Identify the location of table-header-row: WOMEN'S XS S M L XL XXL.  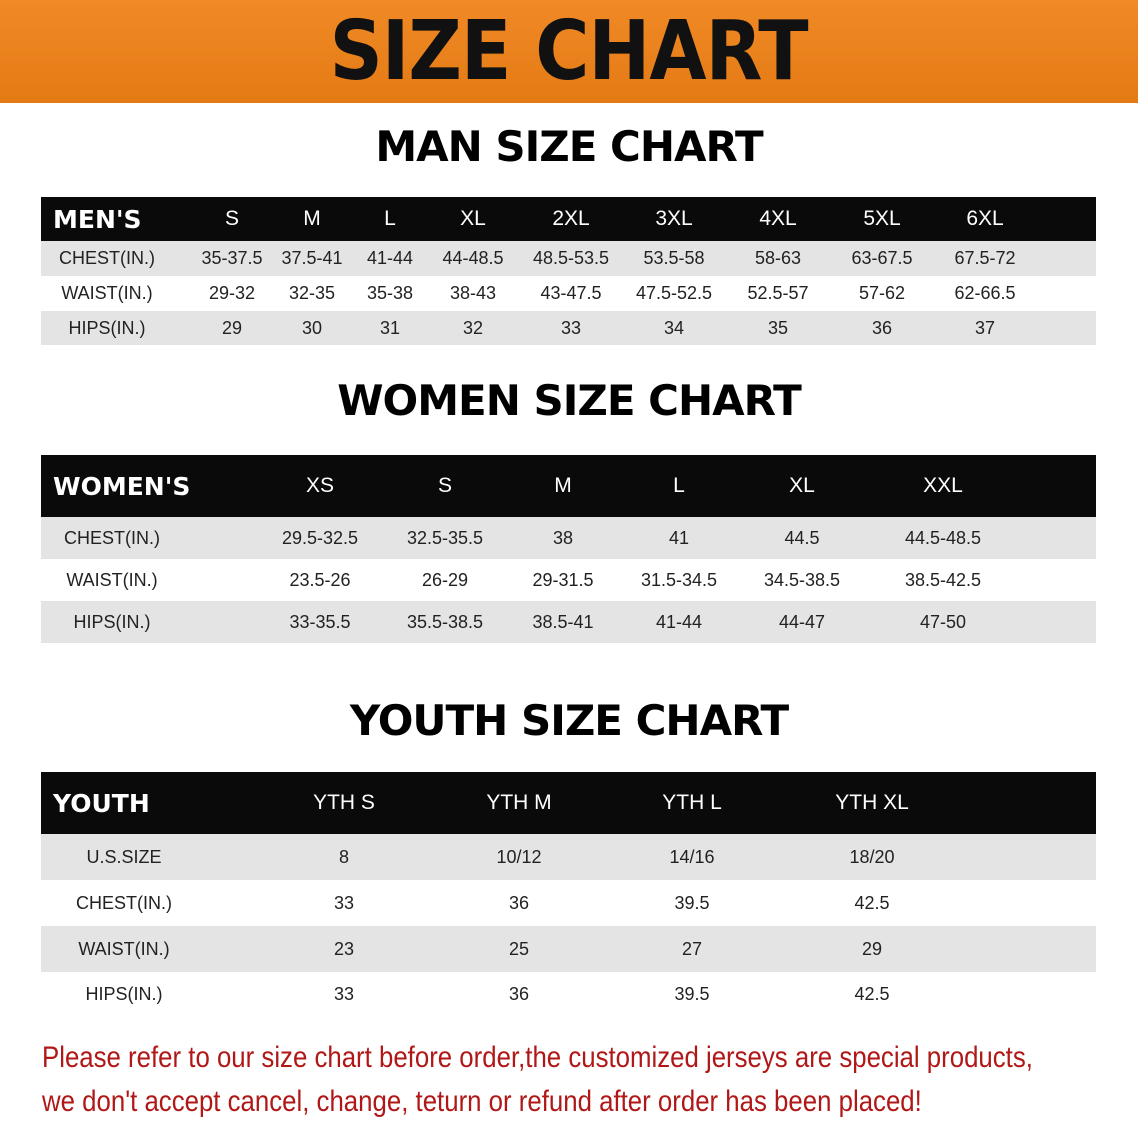
(568, 486).